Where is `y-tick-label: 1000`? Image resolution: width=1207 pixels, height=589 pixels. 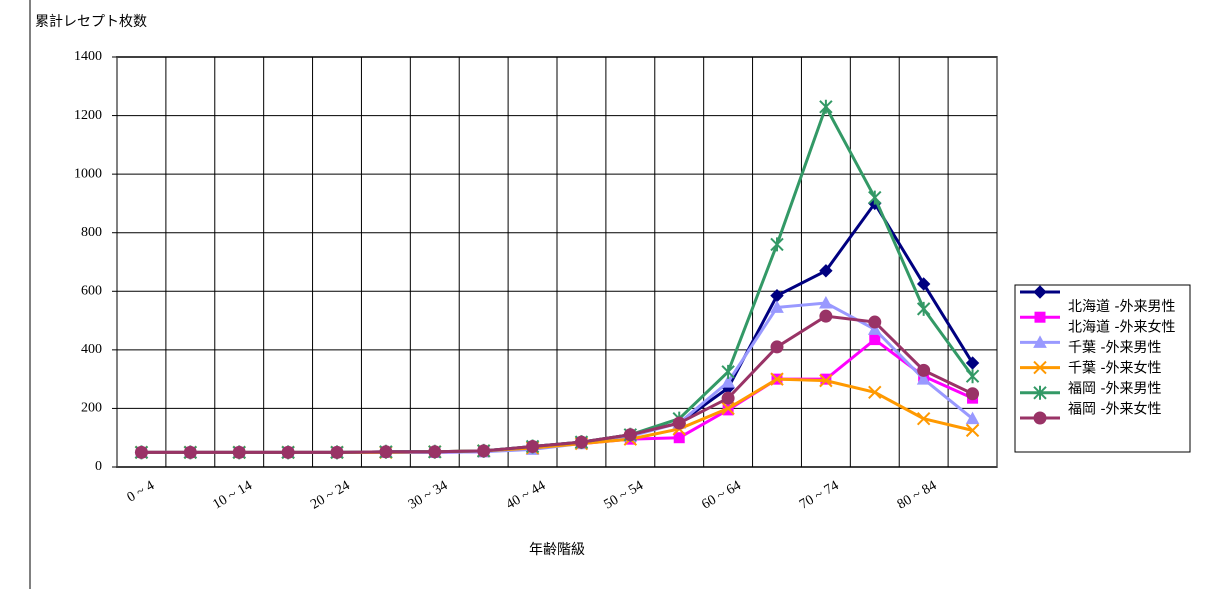
y-tick-label: 1000 is located at coordinates (88, 173).